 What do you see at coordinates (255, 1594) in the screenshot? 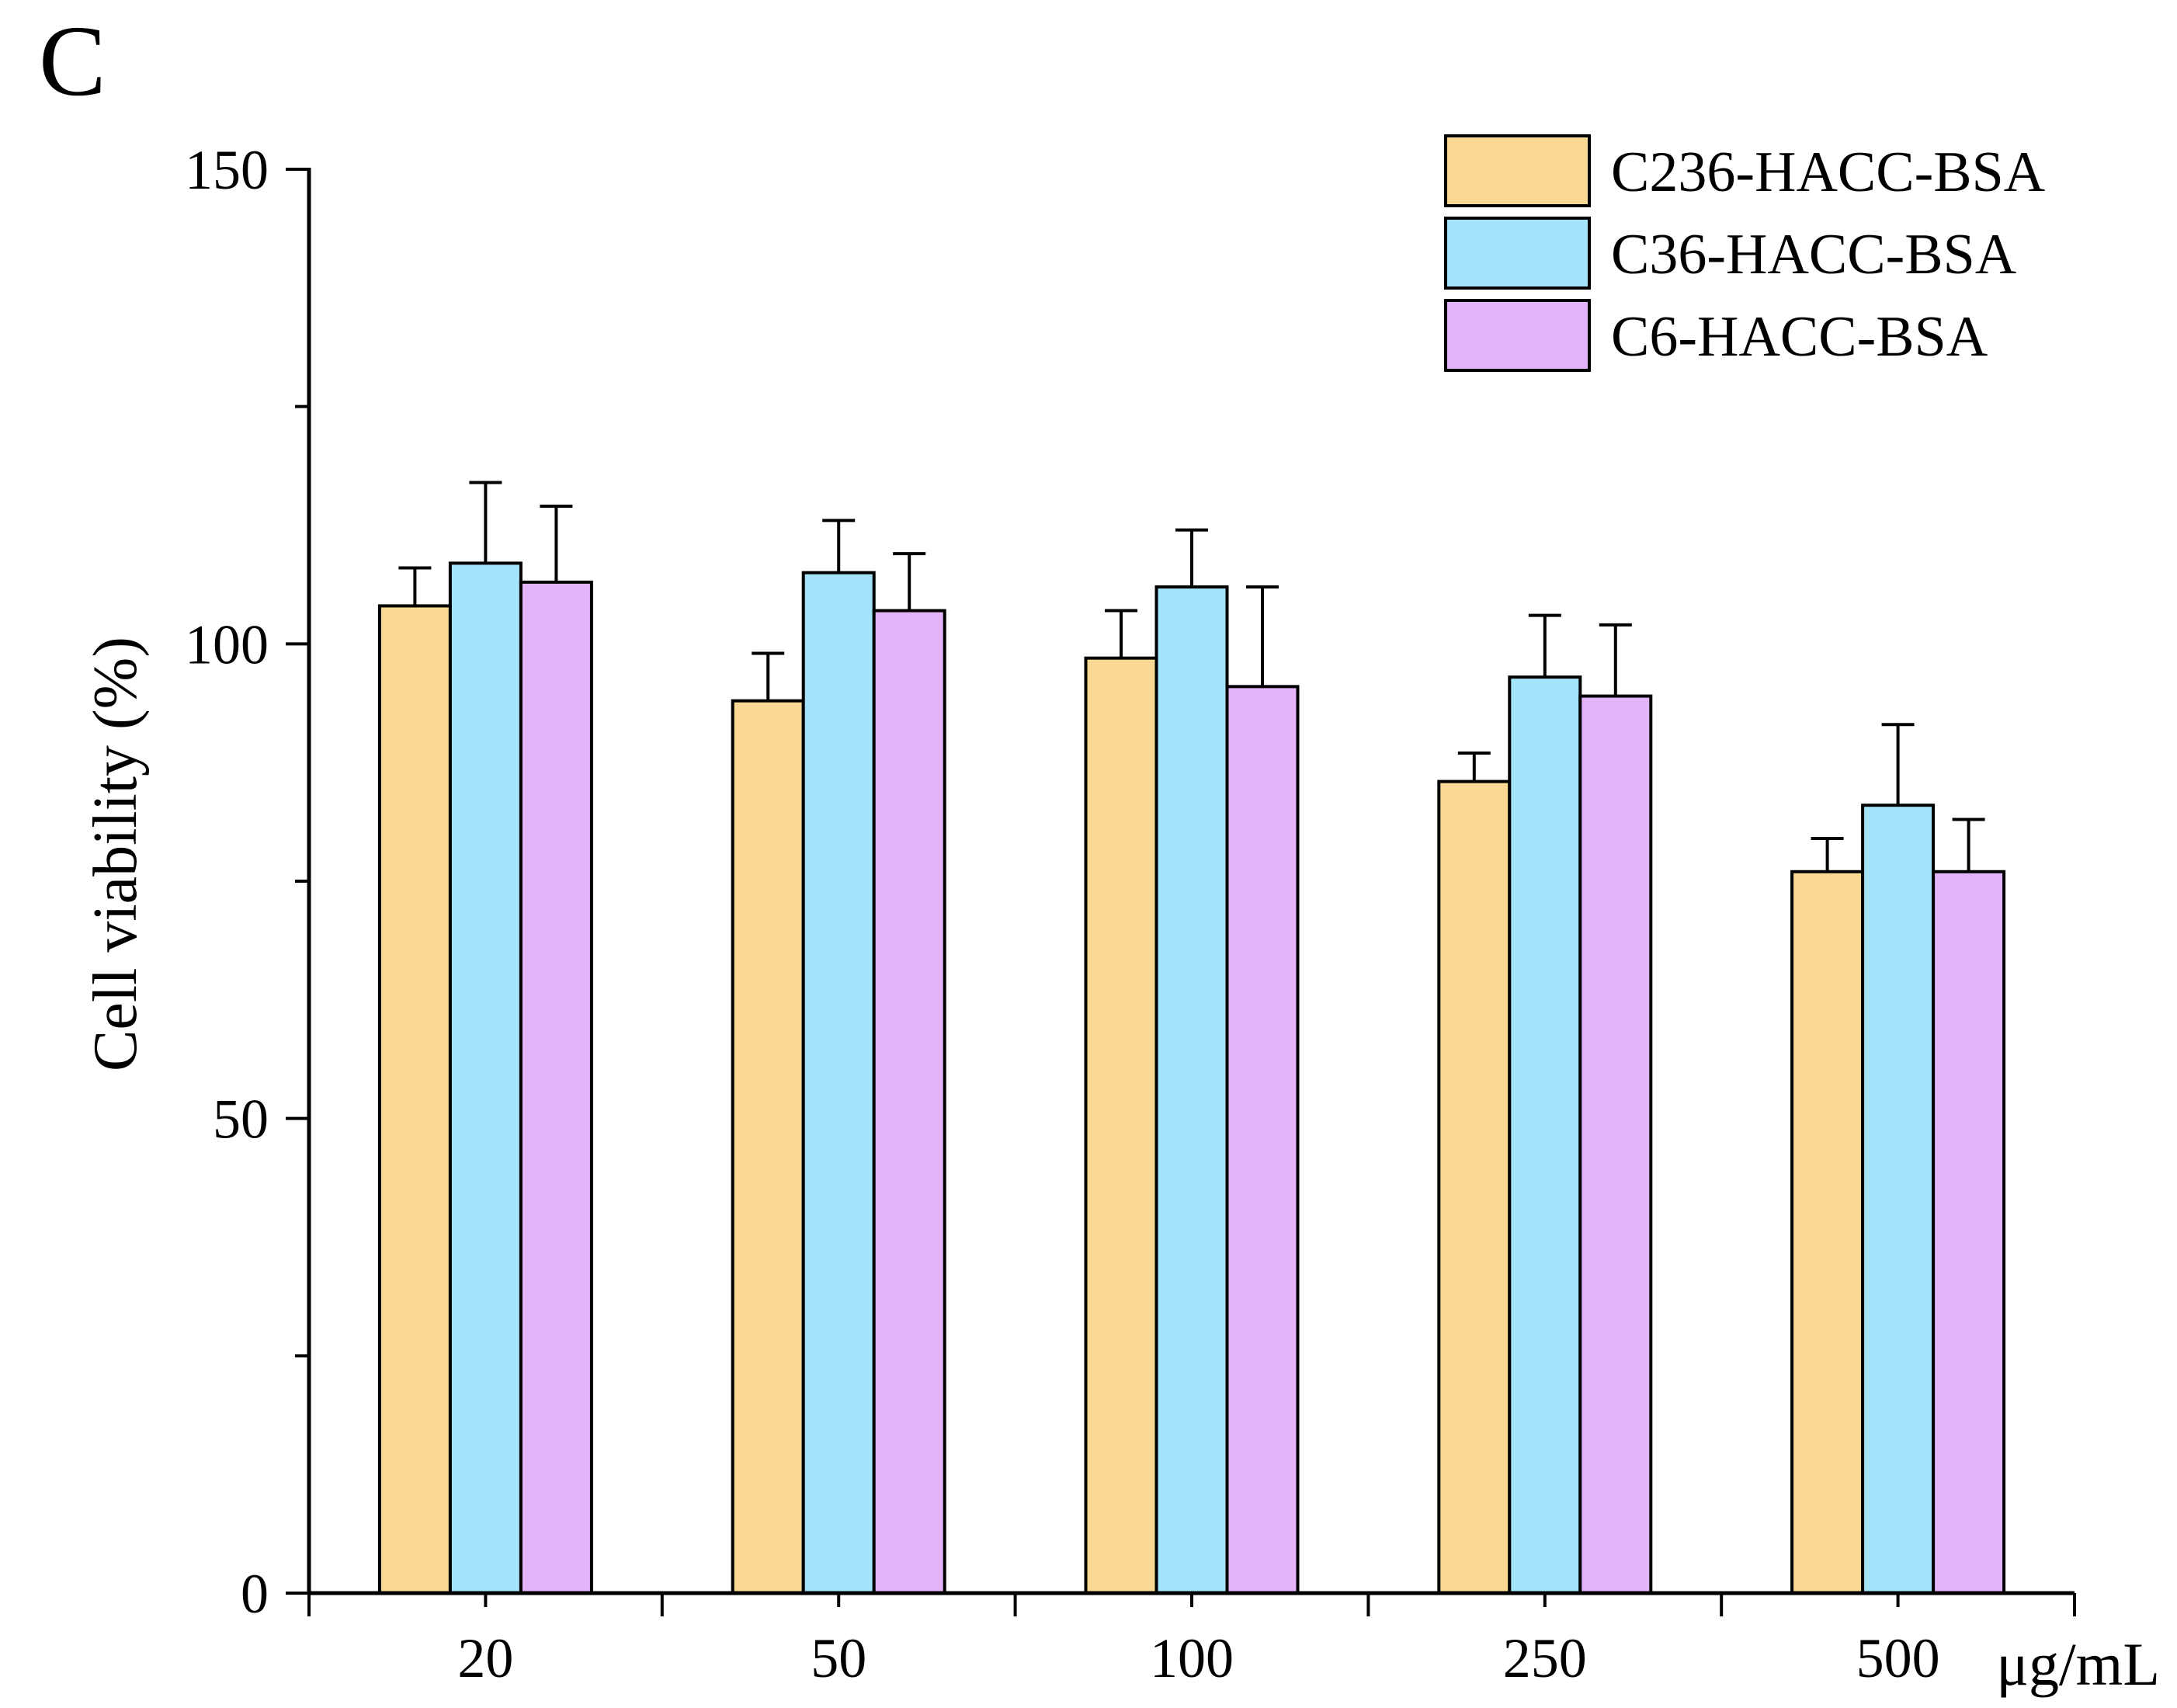
I see `y-tick-label: 0` at bounding box center [255, 1594].